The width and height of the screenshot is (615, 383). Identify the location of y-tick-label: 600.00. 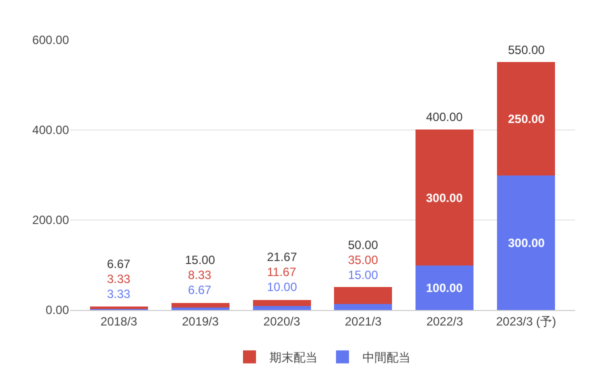
(51, 40).